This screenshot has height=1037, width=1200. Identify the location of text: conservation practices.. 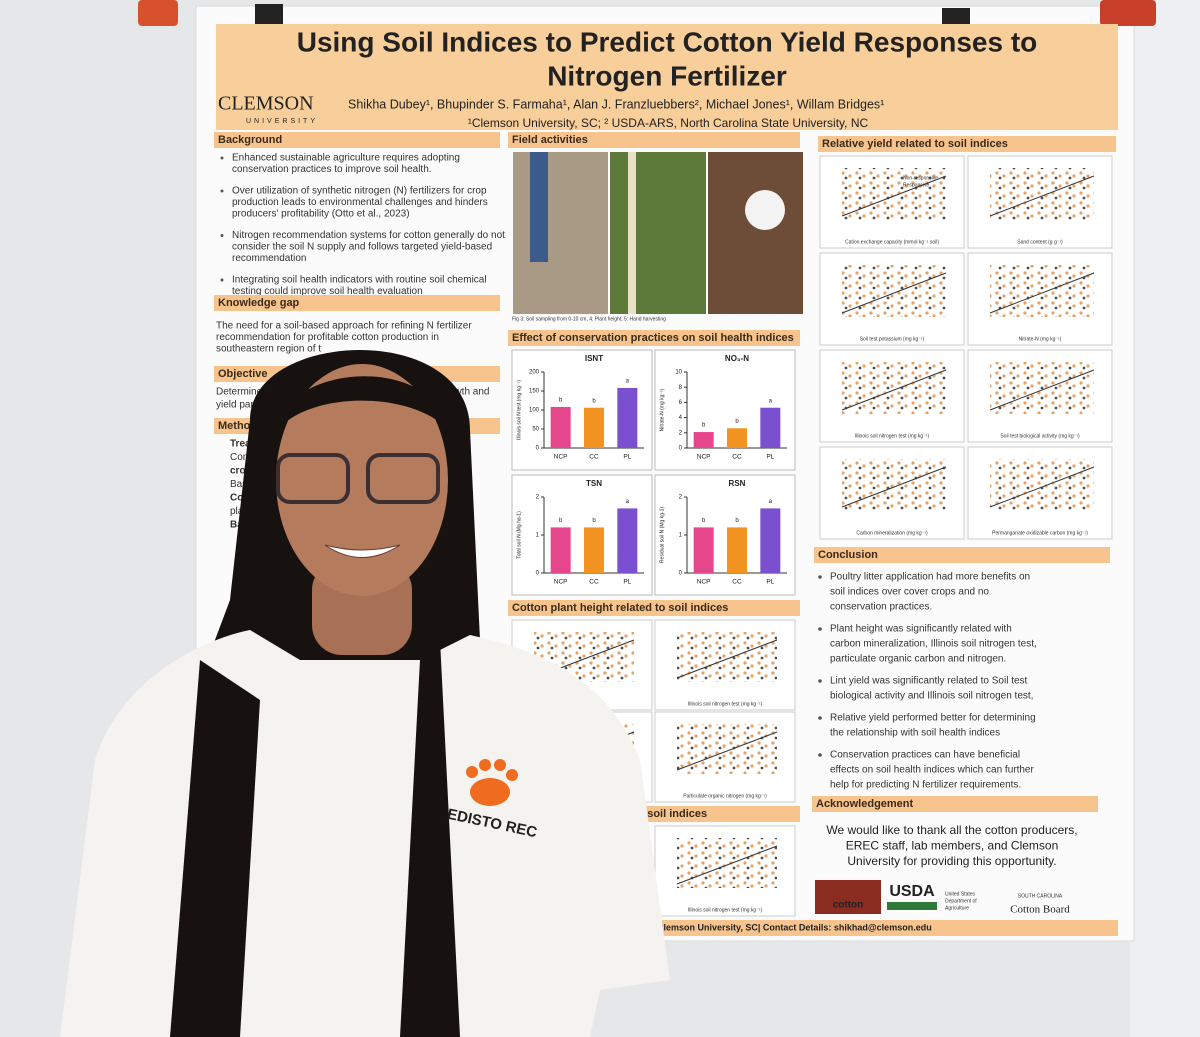
(881, 607).